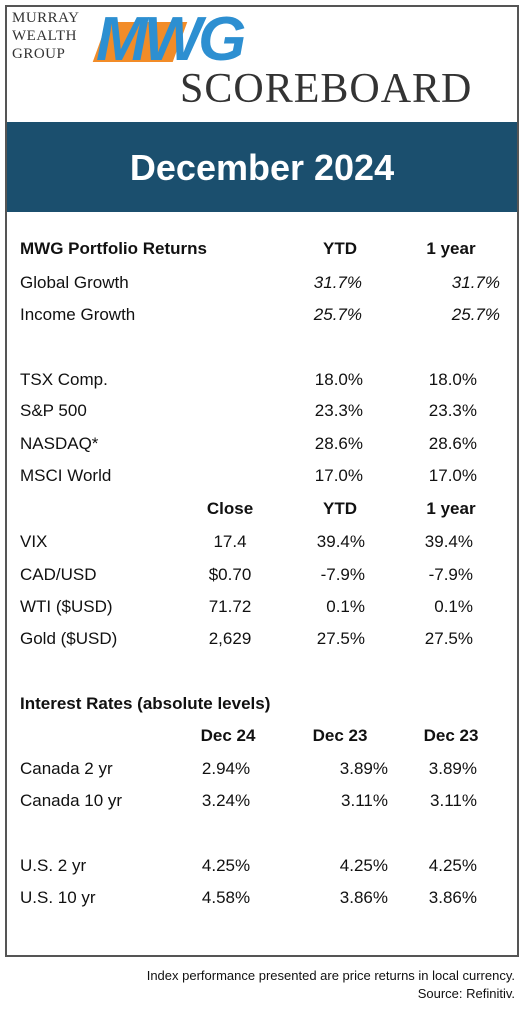 The height and width of the screenshot is (1024, 527). What do you see at coordinates (226, 897) in the screenshot?
I see `cell: 4.58%` at bounding box center [226, 897].